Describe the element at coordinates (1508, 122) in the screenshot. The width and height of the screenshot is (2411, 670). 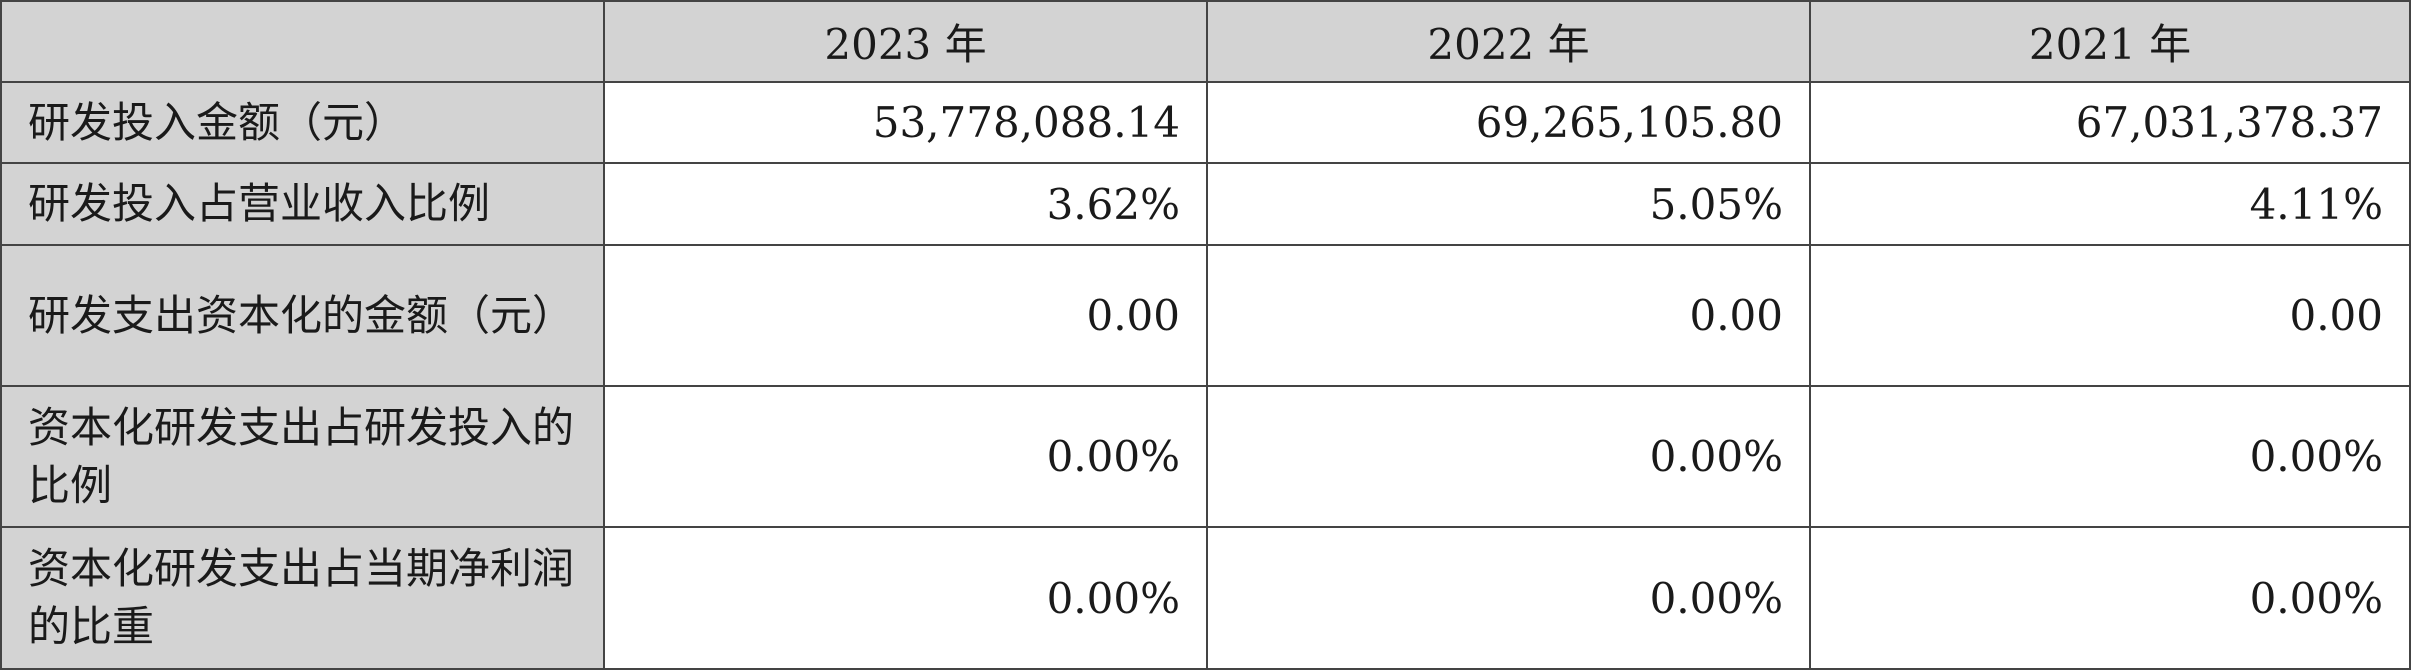
I see `value-cell: 69,265,105.80` at that location.